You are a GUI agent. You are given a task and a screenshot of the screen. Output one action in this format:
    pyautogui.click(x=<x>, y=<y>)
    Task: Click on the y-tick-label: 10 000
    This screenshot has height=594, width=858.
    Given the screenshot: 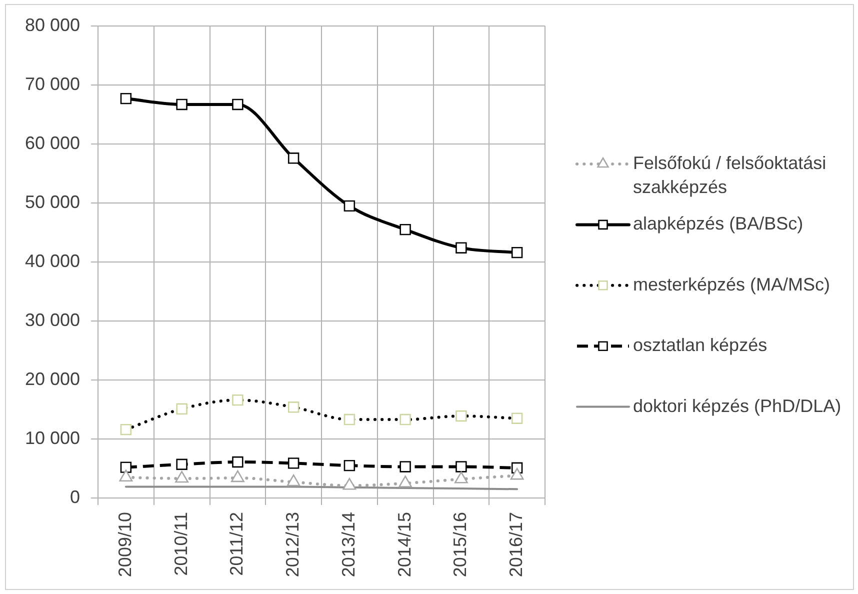 What is the action you would take?
    pyautogui.click(x=52, y=438)
    